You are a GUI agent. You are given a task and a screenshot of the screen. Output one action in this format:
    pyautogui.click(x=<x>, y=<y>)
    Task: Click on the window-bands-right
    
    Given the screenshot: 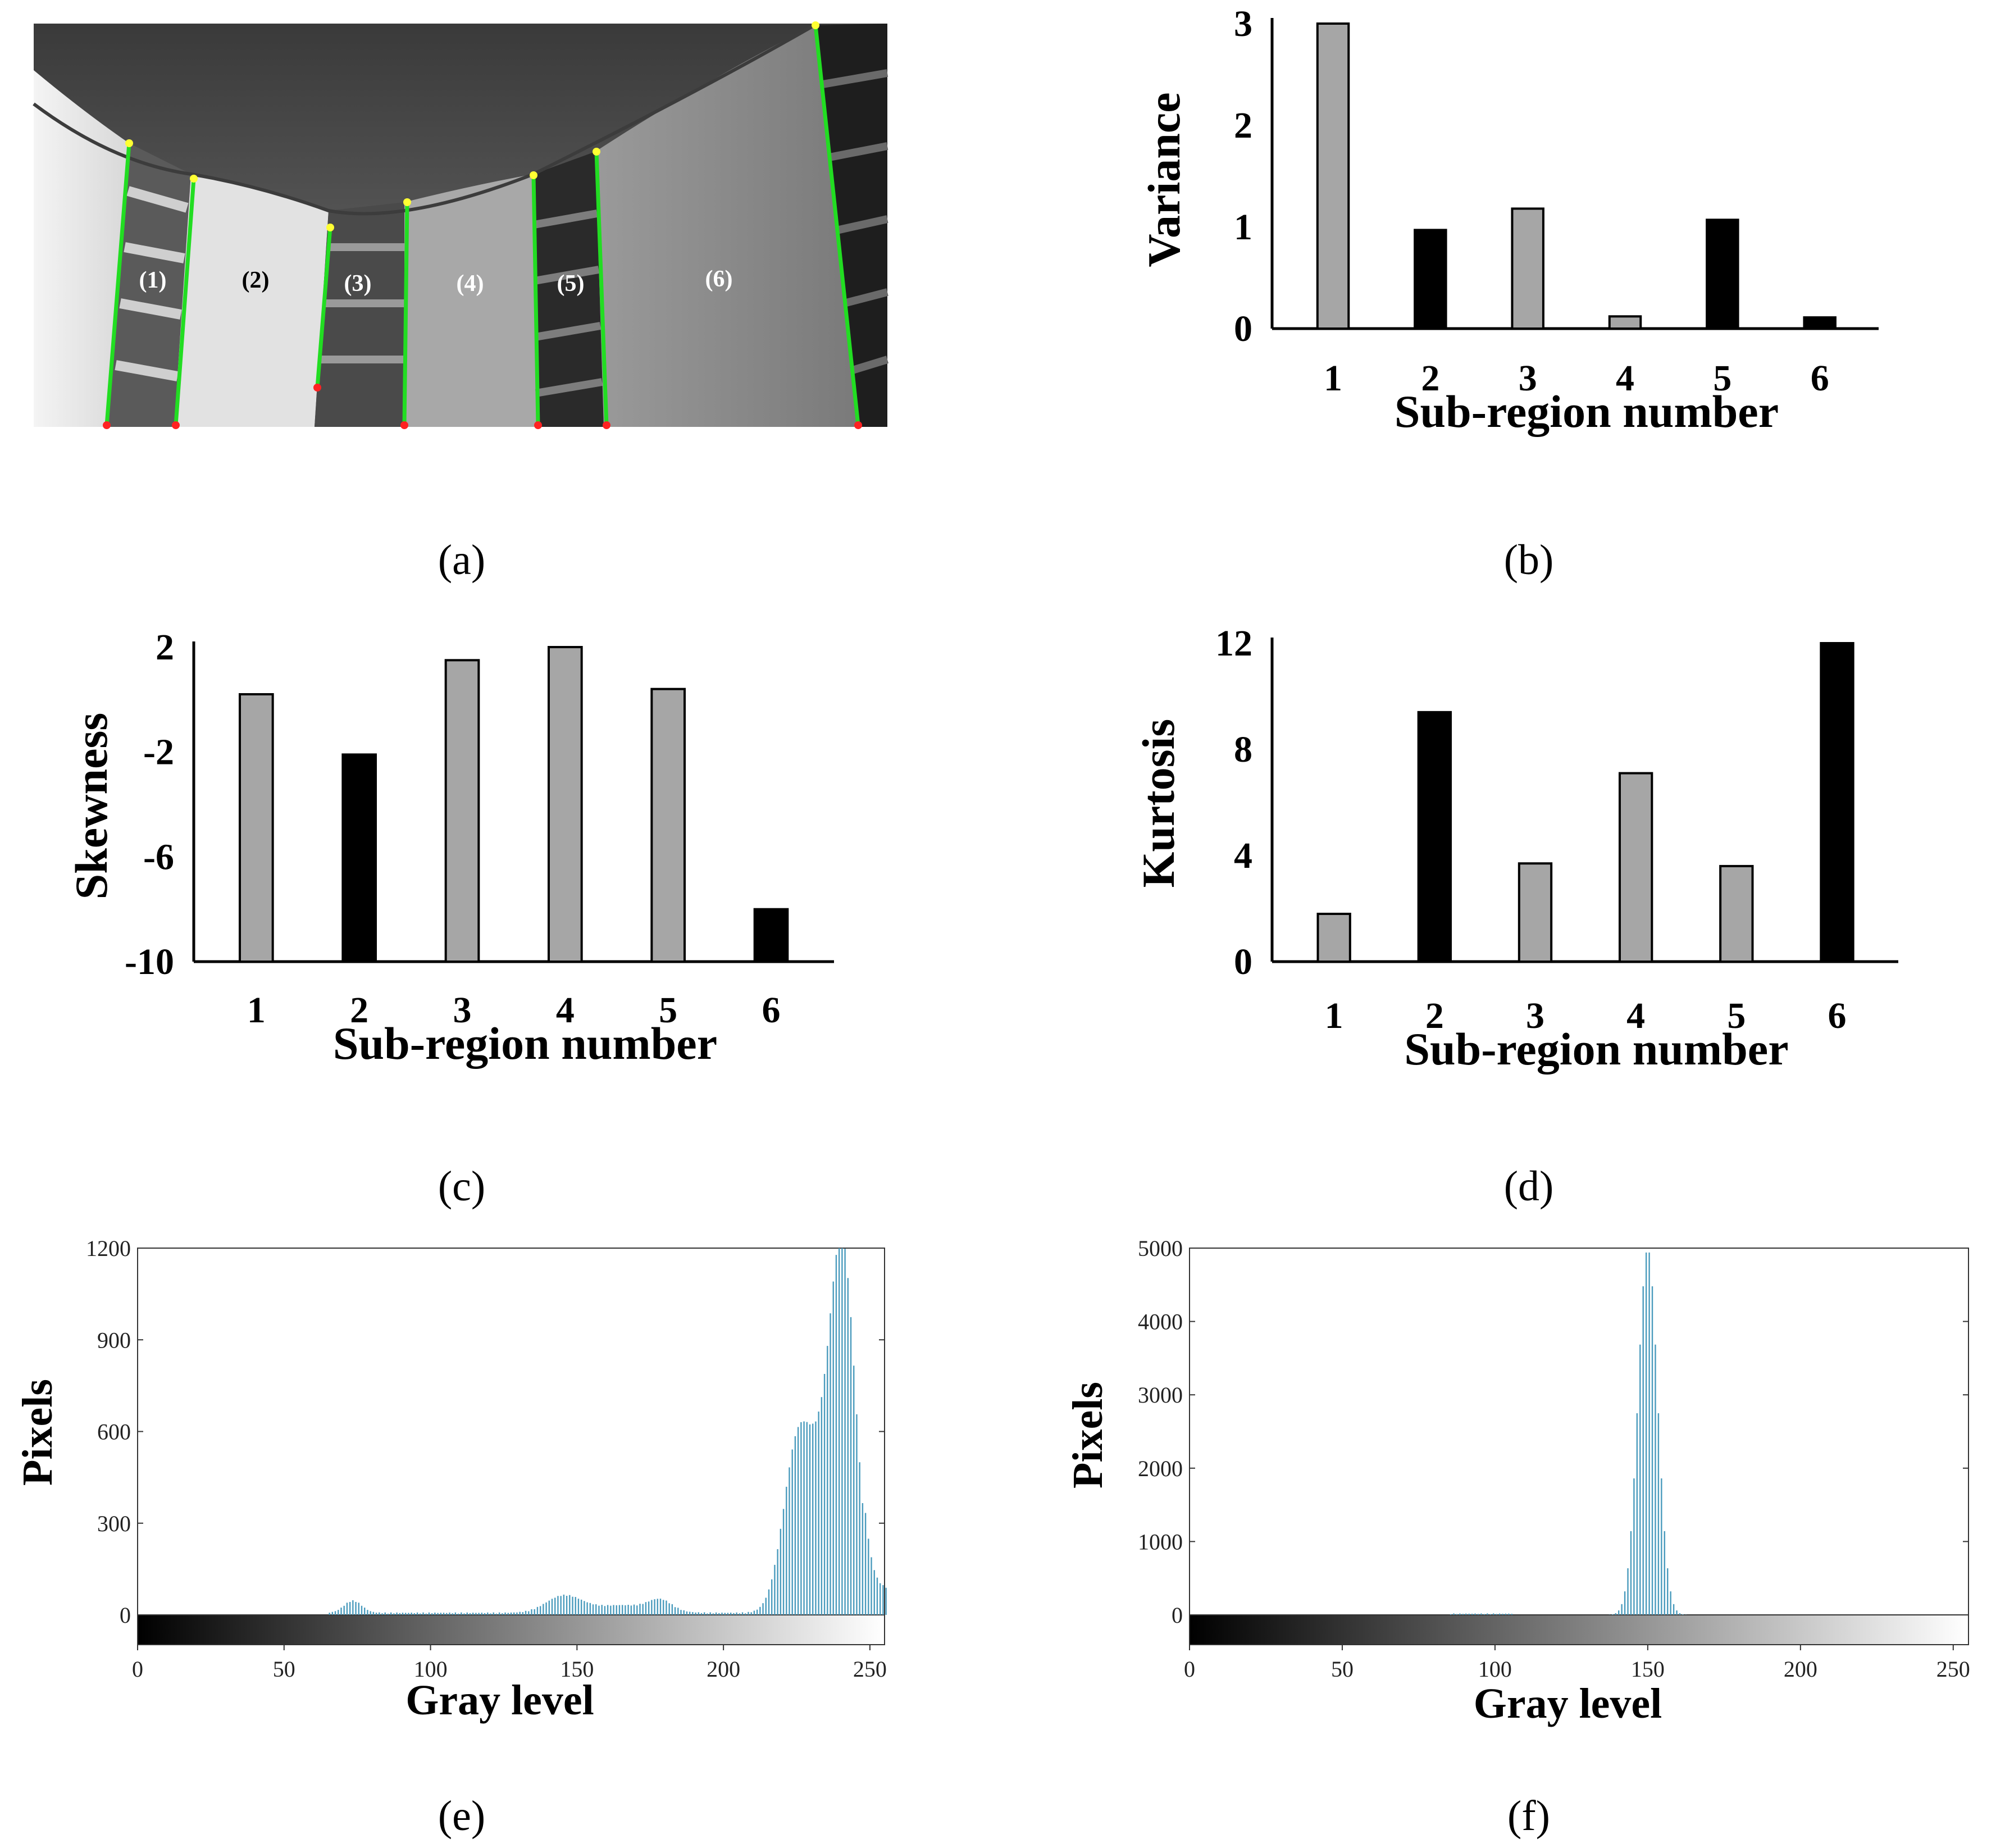 What is the action you would take?
    pyautogui.click(x=855, y=222)
    